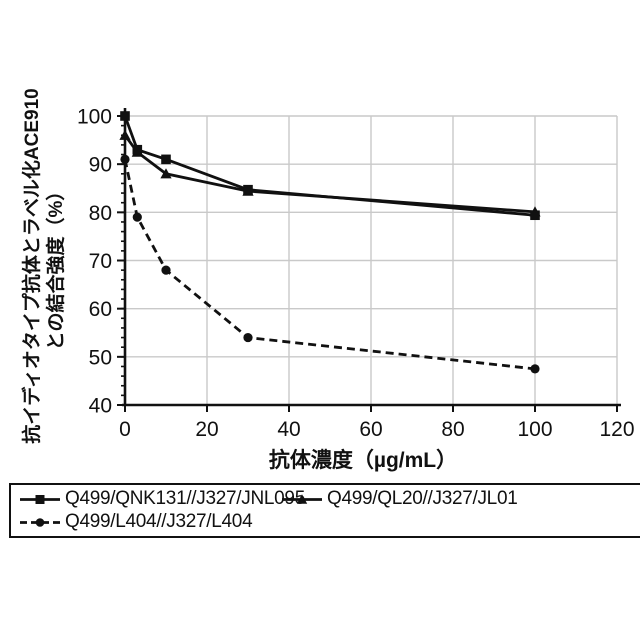 This screenshot has width=640, height=640. I want to click on y-axis-title-line2: との結合強度（%）, so click(55, 266).